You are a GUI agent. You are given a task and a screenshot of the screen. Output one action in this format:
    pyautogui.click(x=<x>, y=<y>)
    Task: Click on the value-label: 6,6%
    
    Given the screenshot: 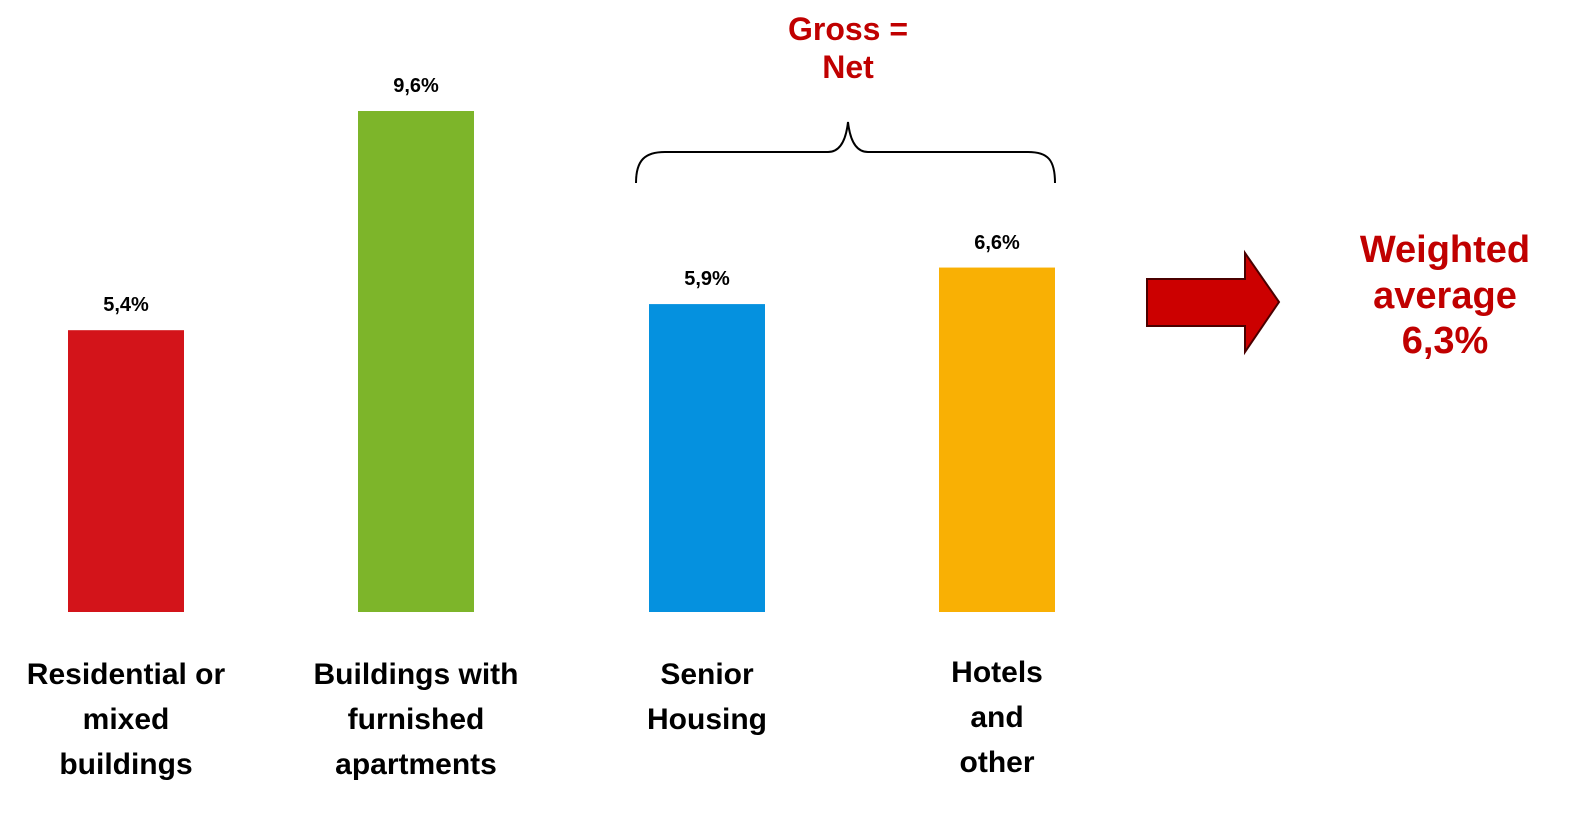 What is the action you would take?
    pyautogui.click(x=997, y=242)
    